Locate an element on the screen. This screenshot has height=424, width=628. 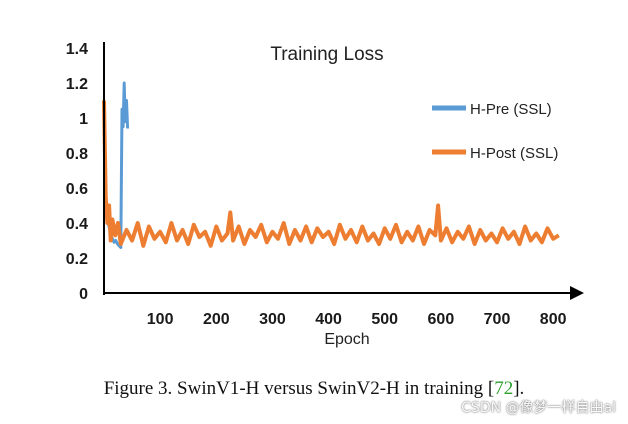
watermark: CSDN @像梦一样自由al is located at coordinates (538, 408).